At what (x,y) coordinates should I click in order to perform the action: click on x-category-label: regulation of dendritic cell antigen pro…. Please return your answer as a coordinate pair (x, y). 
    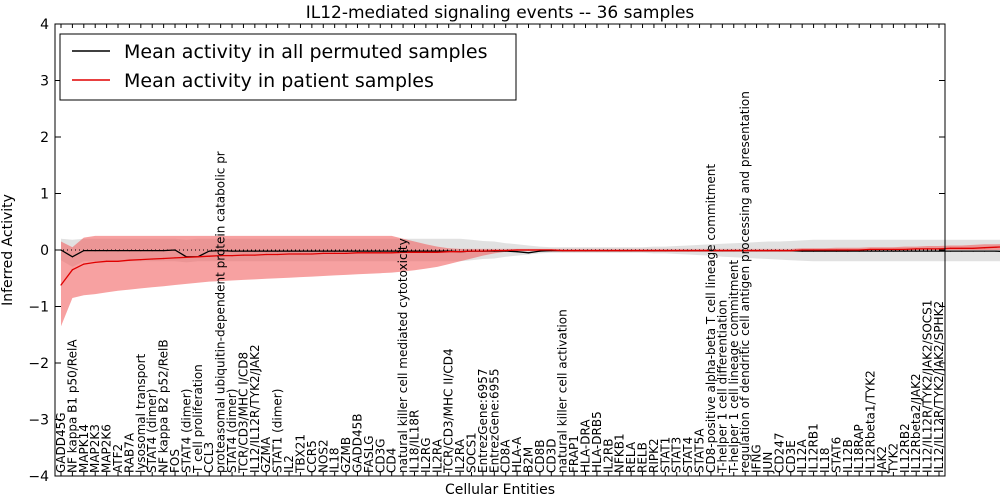
    Looking at the image, I should click on (745, 282).